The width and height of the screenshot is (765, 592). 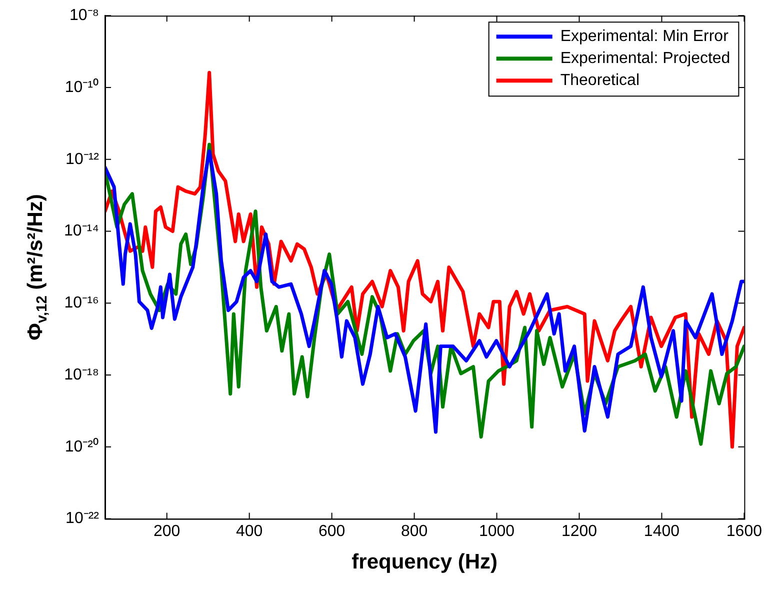 What do you see at coordinates (167, 531) in the screenshot?
I see `x-tick-label: 200` at bounding box center [167, 531].